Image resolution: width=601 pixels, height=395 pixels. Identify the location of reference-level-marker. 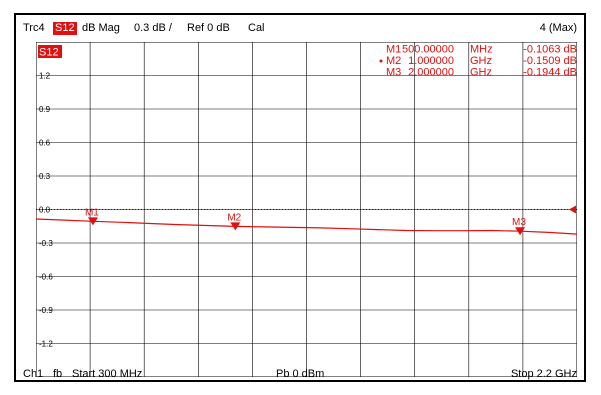
(572, 209).